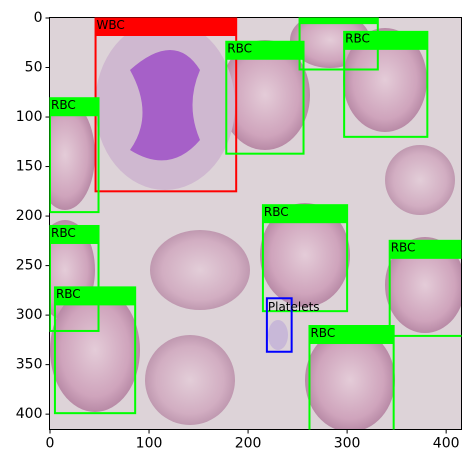  I want to click on y-tick-label: 400, so click(29, 414).